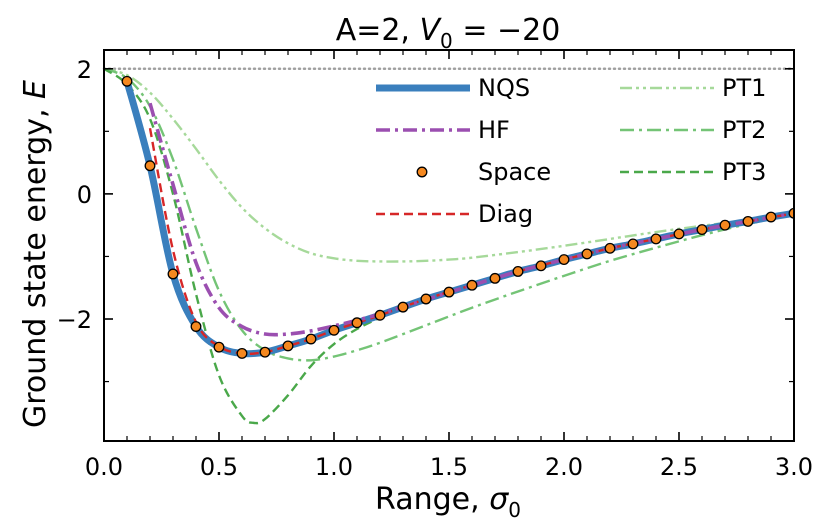  What do you see at coordinates (35, 254) in the screenshot?
I see `y-axis-label: Ground state energy, E` at bounding box center [35, 254].